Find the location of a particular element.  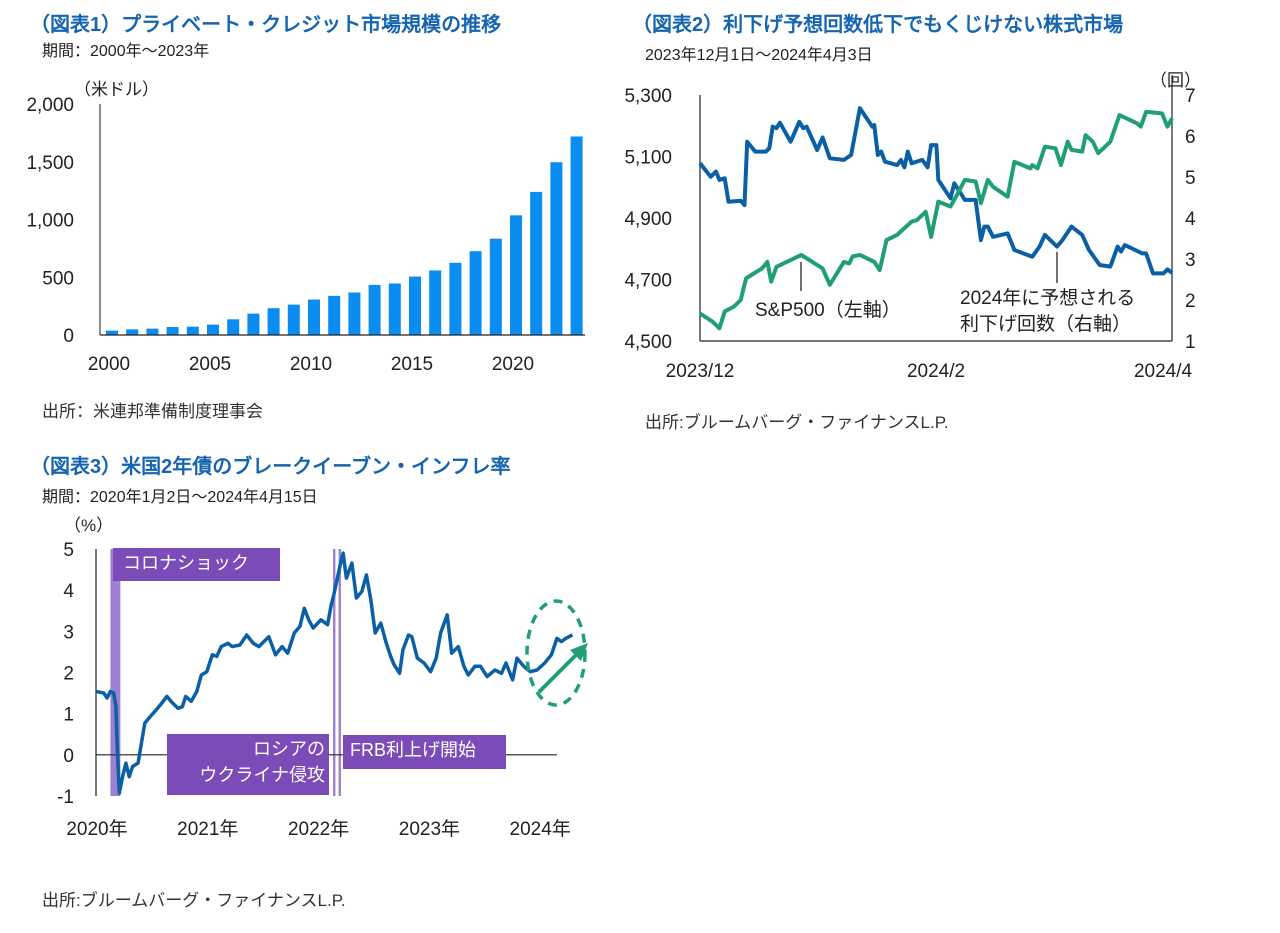

breakeven-line is located at coordinates (334, 673).